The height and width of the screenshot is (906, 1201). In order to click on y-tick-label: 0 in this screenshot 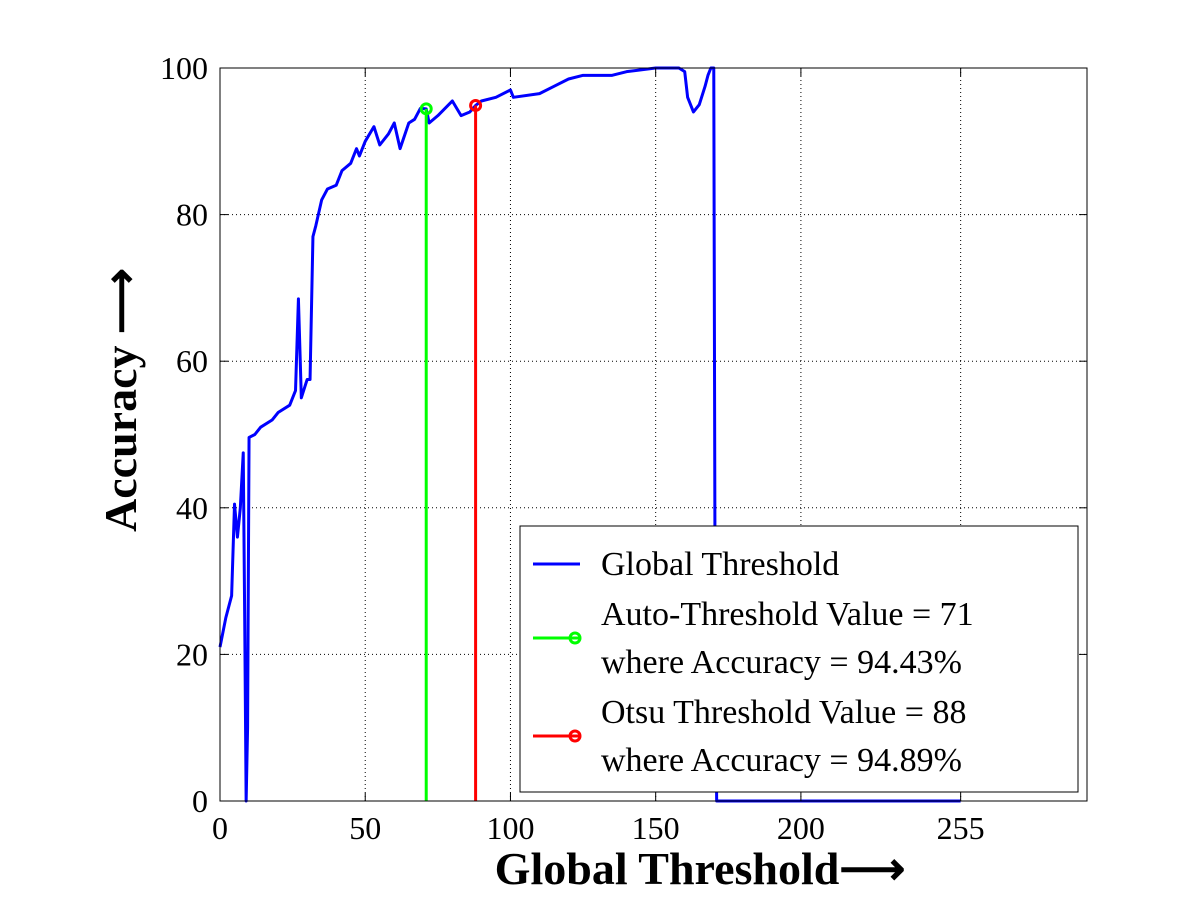, I will do `click(200, 801)`.